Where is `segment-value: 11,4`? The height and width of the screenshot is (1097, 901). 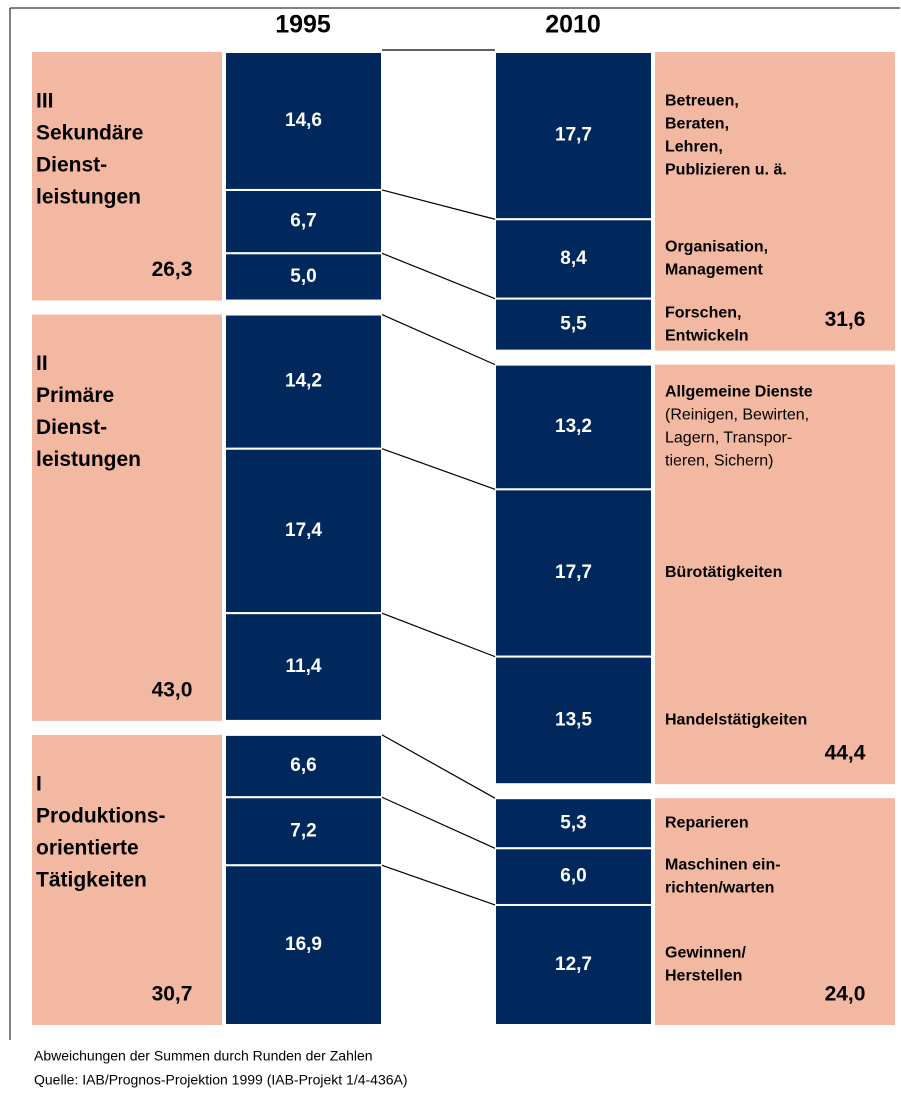
segment-value: 11,4 is located at coordinates (304, 666).